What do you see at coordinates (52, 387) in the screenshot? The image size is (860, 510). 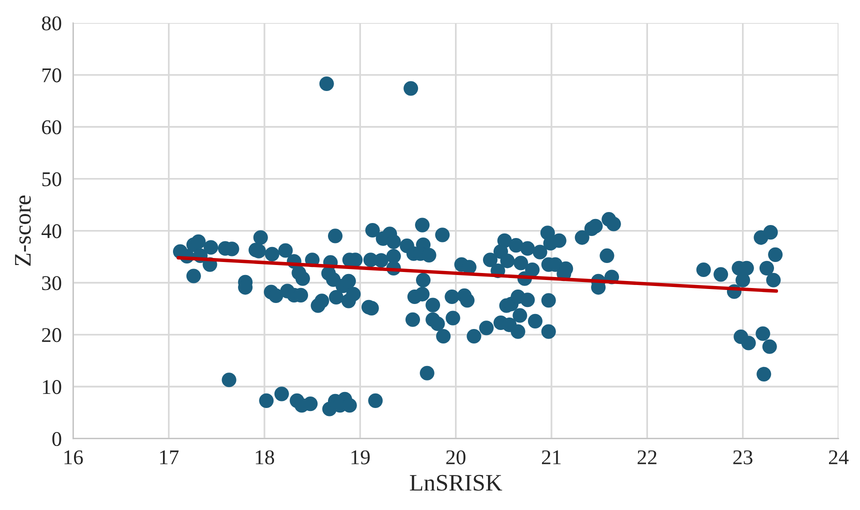 I see `y-tick-label: 10` at bounding box center [52, 387].